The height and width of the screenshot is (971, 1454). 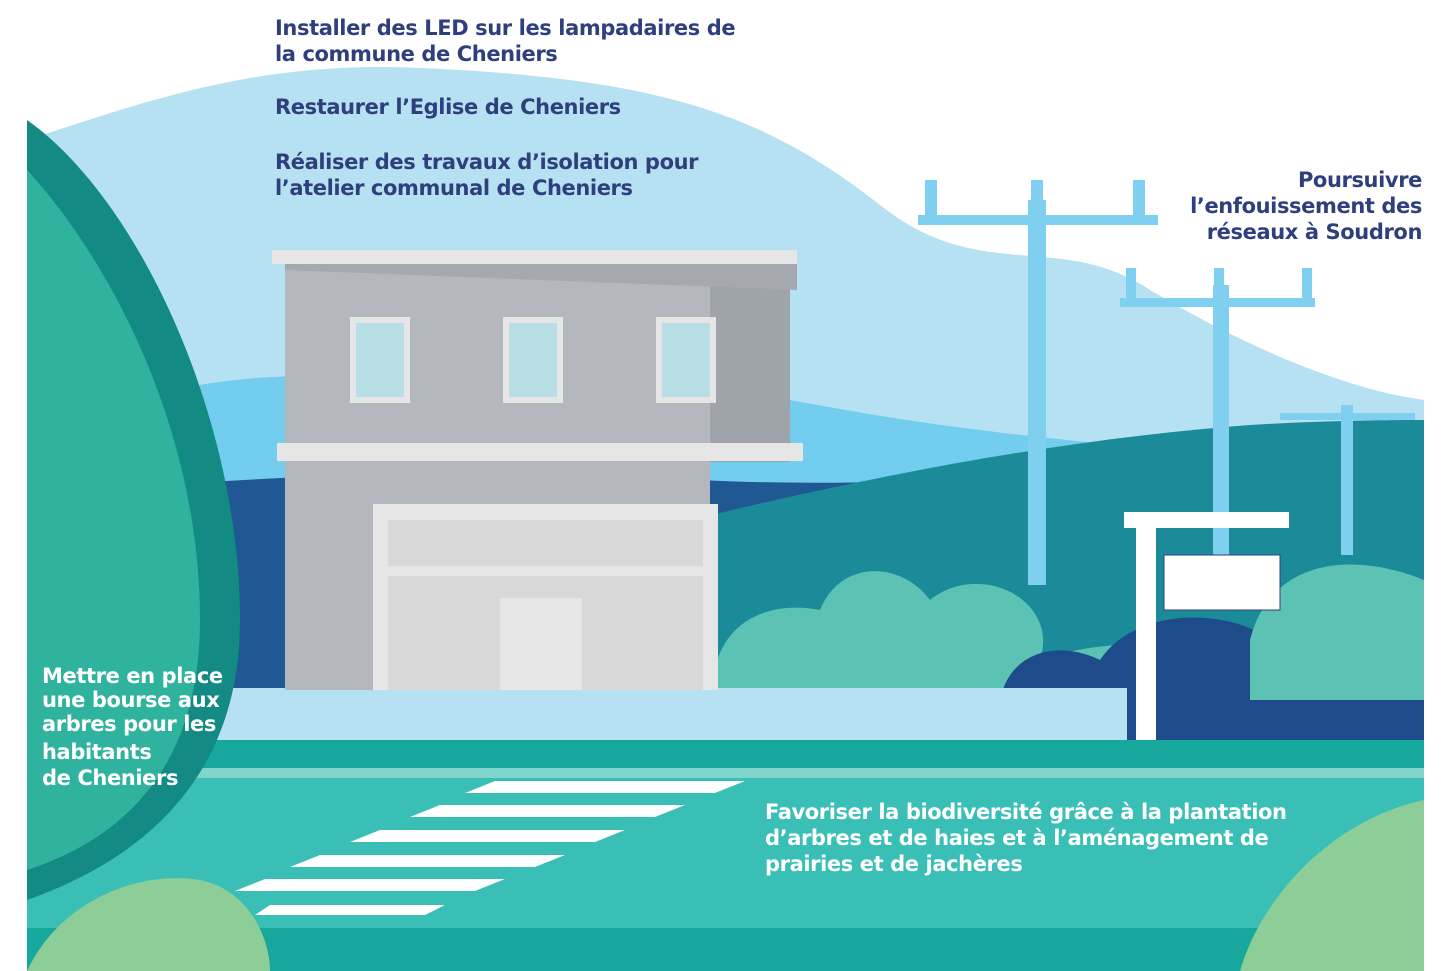 I want to click on label-line: réseaux à Soudron, so click(x=1314, y=232).